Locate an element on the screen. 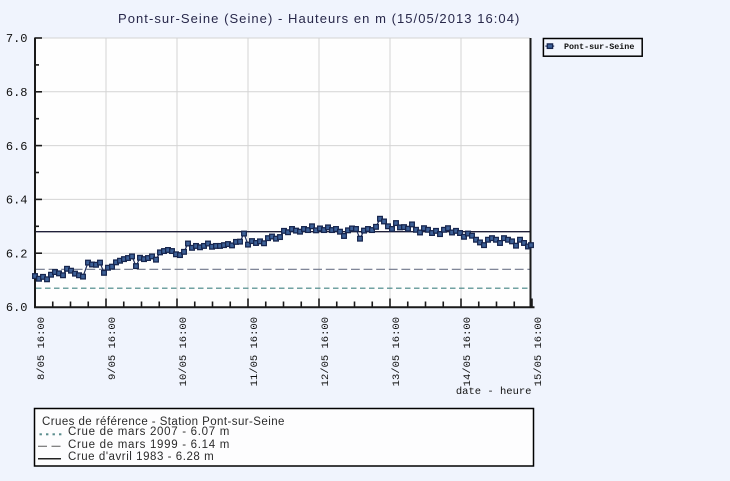 Image resolution: width=730 pixels, height=481 pixels. svg-text: 11/05 16:00 is located at coordinates (255, 351).